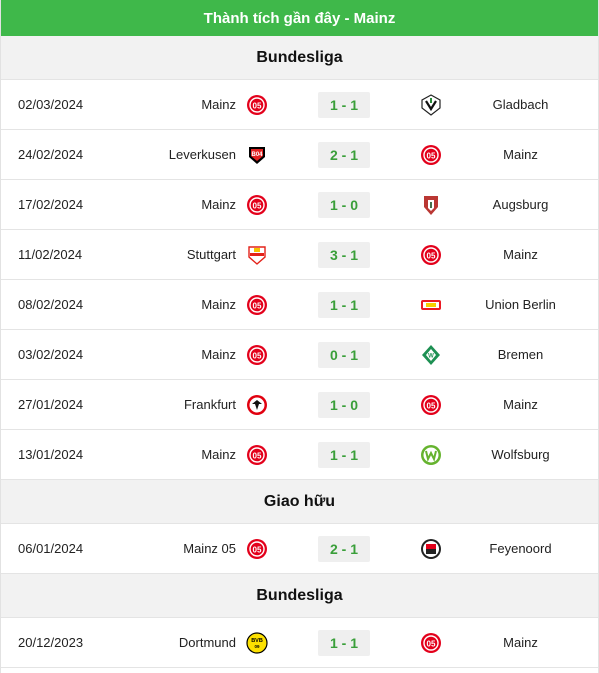 This screenshot has height=673, width=599. I want to click on away-team-name: Bremen, so click(520, 354).